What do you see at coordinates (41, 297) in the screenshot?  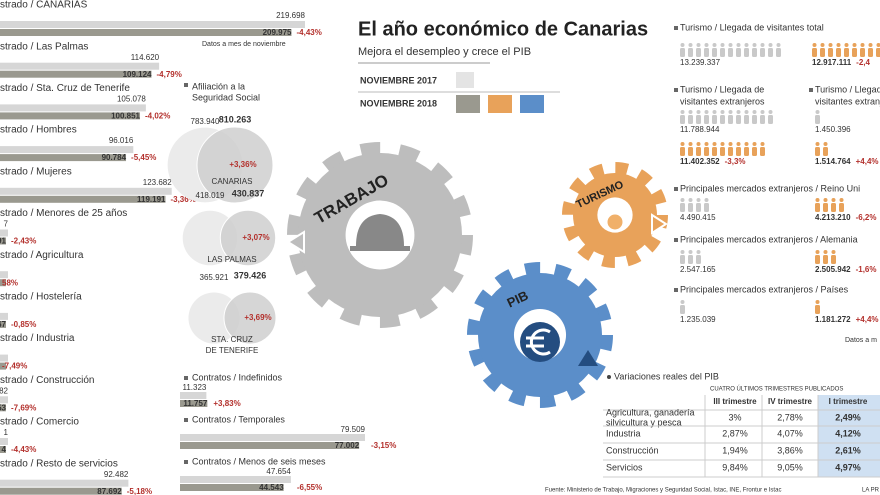 I see `item-label: strado / Hostelería` at bounding box center [41, 297].